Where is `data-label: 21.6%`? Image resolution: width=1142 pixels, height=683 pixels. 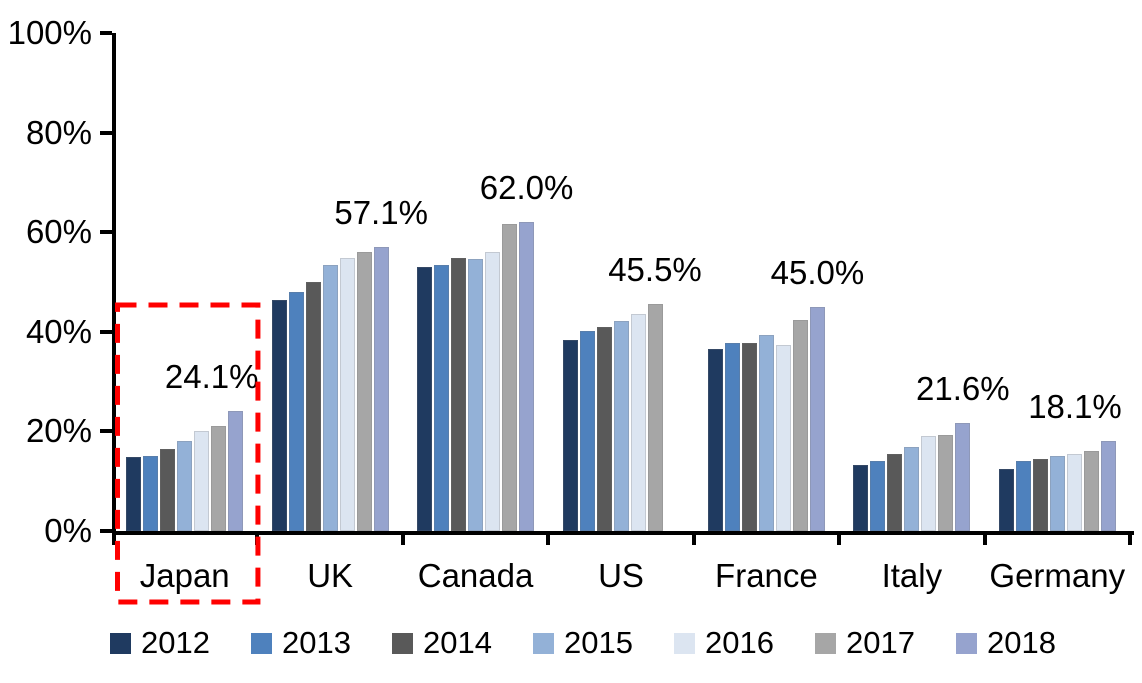
data-label: 21.6% is located at coordinates (963, 389).